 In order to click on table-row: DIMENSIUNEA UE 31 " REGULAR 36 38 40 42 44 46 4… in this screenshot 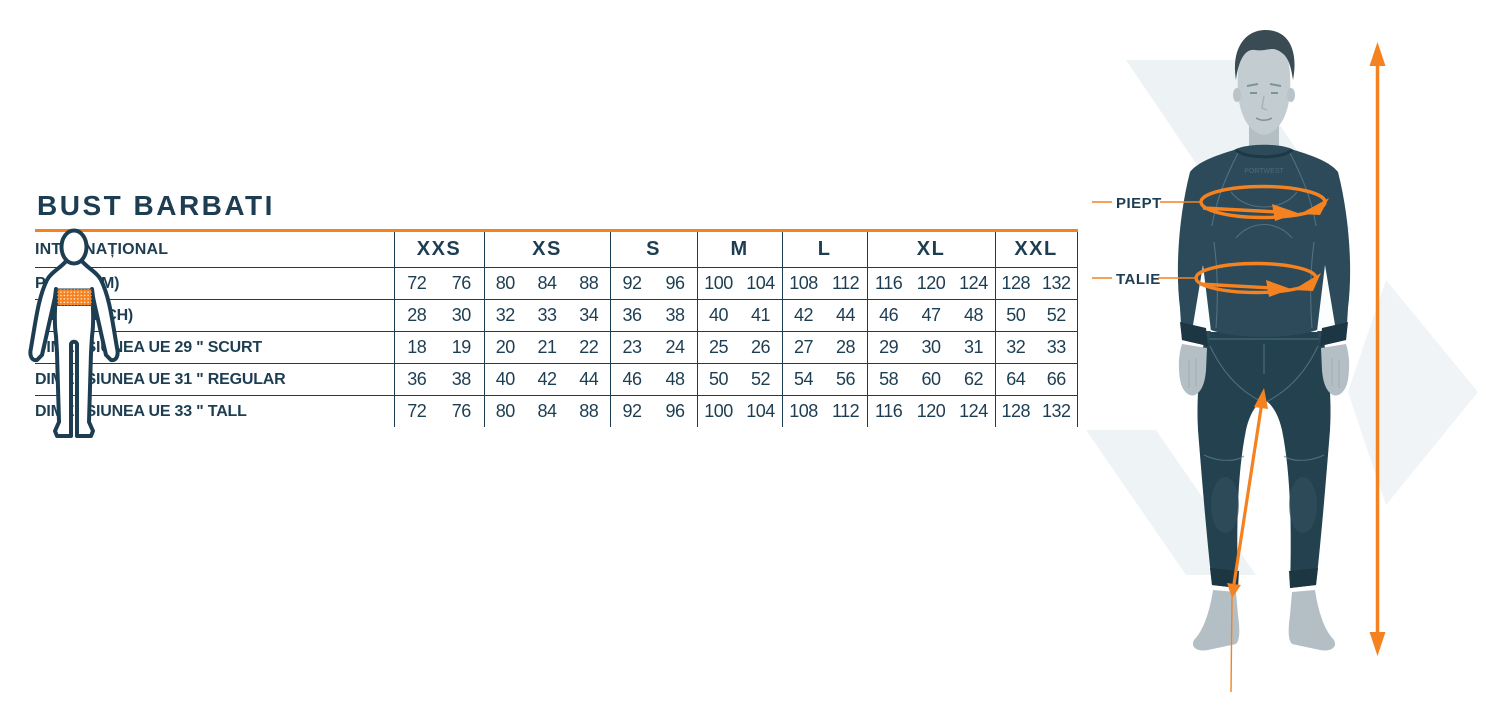, I will do `click(556, 379)`.